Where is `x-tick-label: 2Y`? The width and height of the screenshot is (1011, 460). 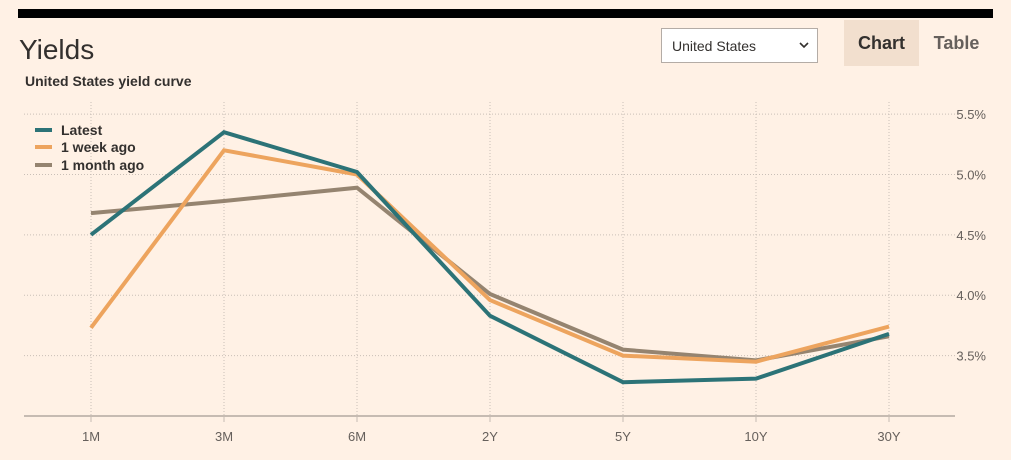
x-tick-label: 2Y is located at coordinates (490, 436).